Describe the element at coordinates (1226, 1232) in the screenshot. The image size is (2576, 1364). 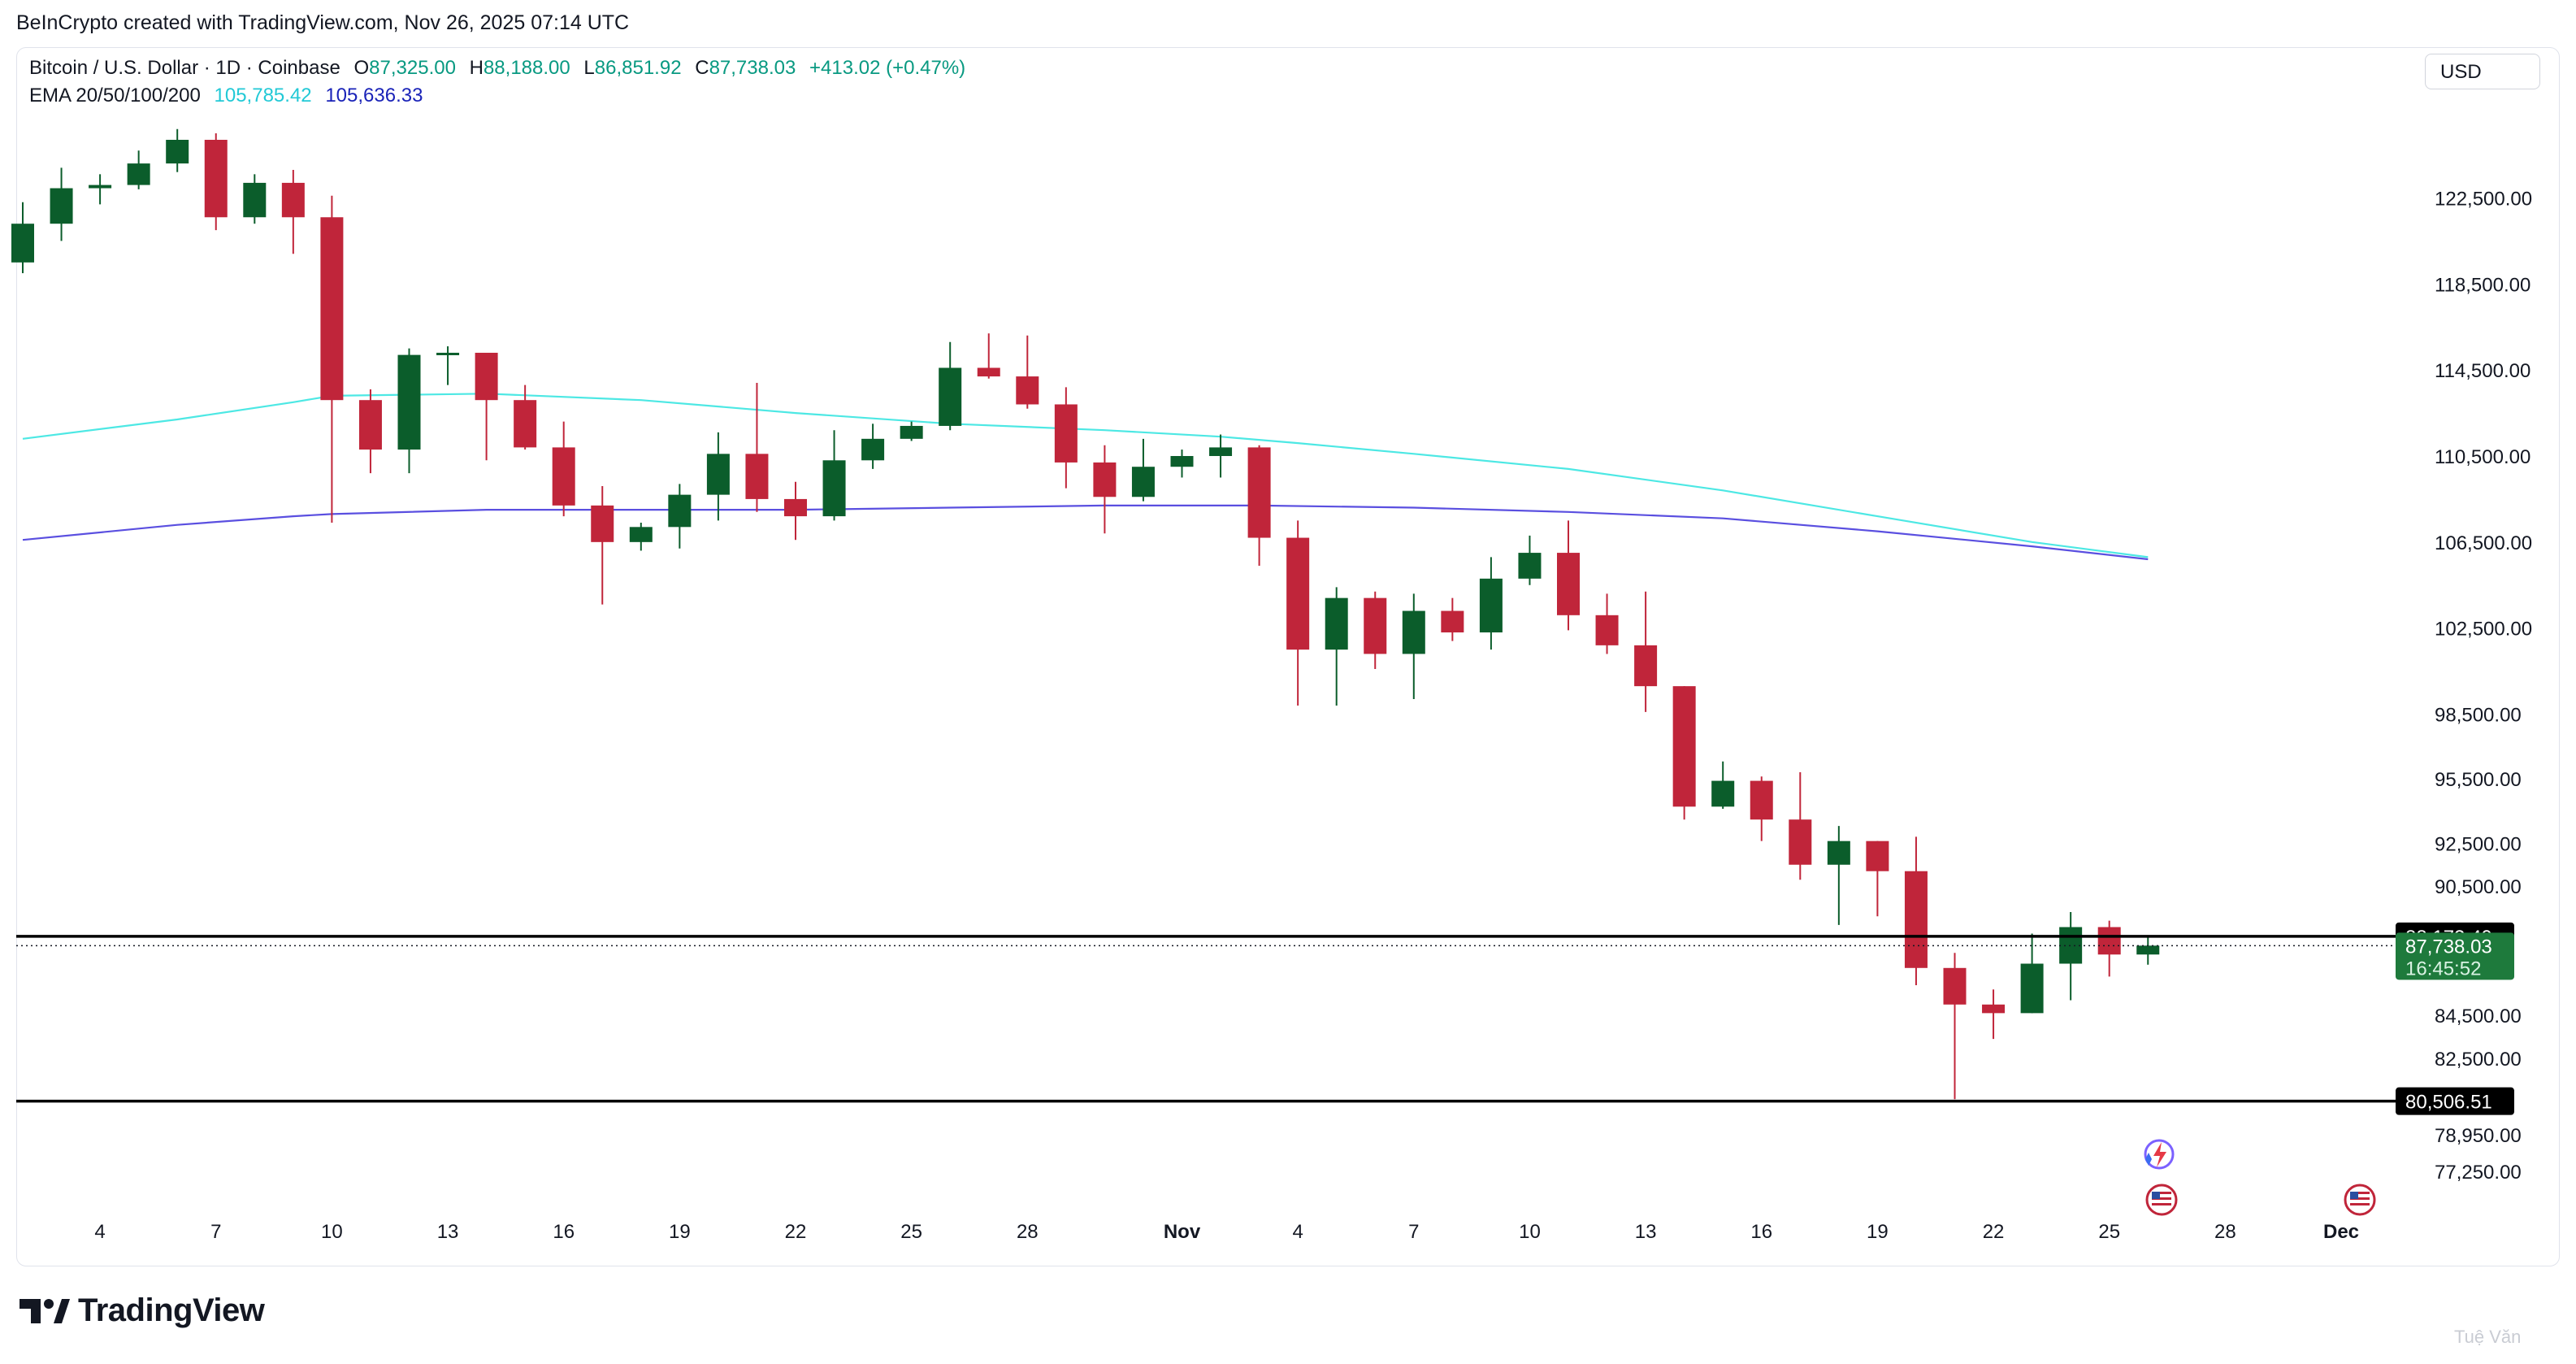
I see `time-axis: 4 7 10 13 16 19 22 25 28 Nov 4 7 10 13 16 19 22 25 28 Dec` at that location.